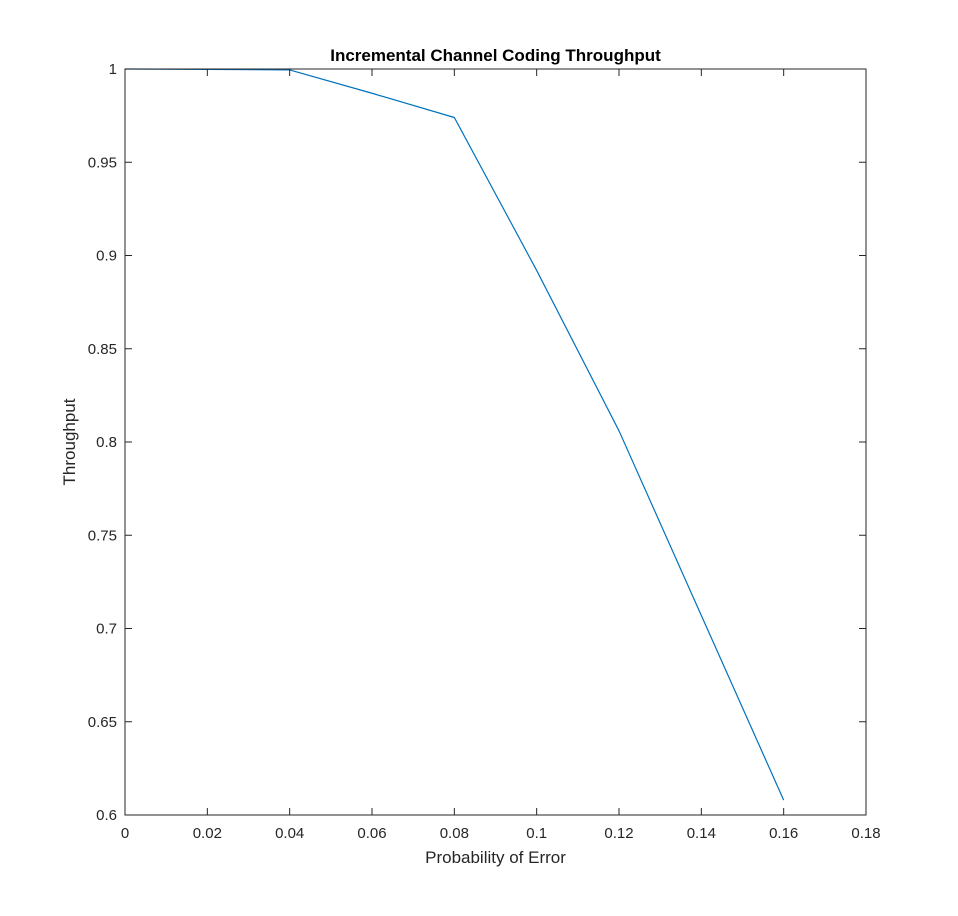 This screenshot has width=958, height=916. Describe the element at coordinates (701, 833) in the screenshot. I see `x-tick-label: 0.14` at that location.